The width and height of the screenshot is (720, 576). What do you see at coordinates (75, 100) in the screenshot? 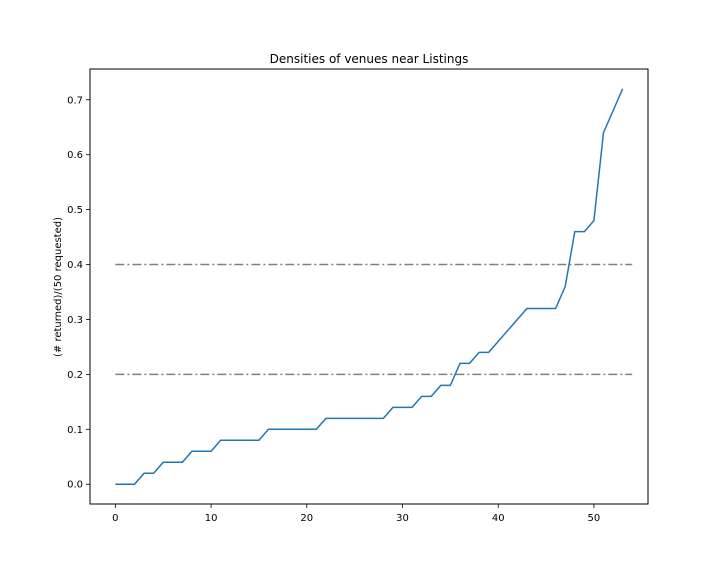
I see `y-tick-label: 0.7` at bounding box center [75, 100].